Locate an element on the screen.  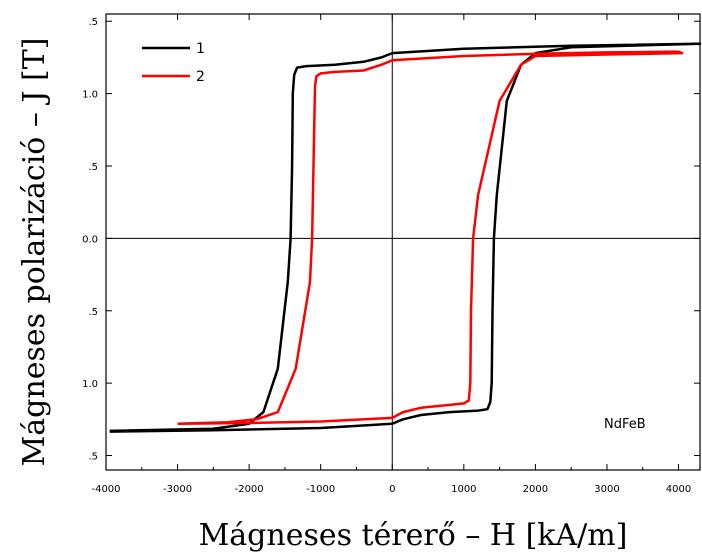
x-tick-label: -2000 is located at coordinates (249, 489).